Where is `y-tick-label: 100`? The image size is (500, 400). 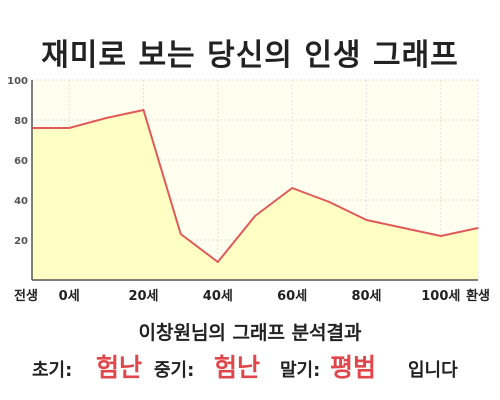
y-tick-label: 100 is located at coordinates (17, 81).